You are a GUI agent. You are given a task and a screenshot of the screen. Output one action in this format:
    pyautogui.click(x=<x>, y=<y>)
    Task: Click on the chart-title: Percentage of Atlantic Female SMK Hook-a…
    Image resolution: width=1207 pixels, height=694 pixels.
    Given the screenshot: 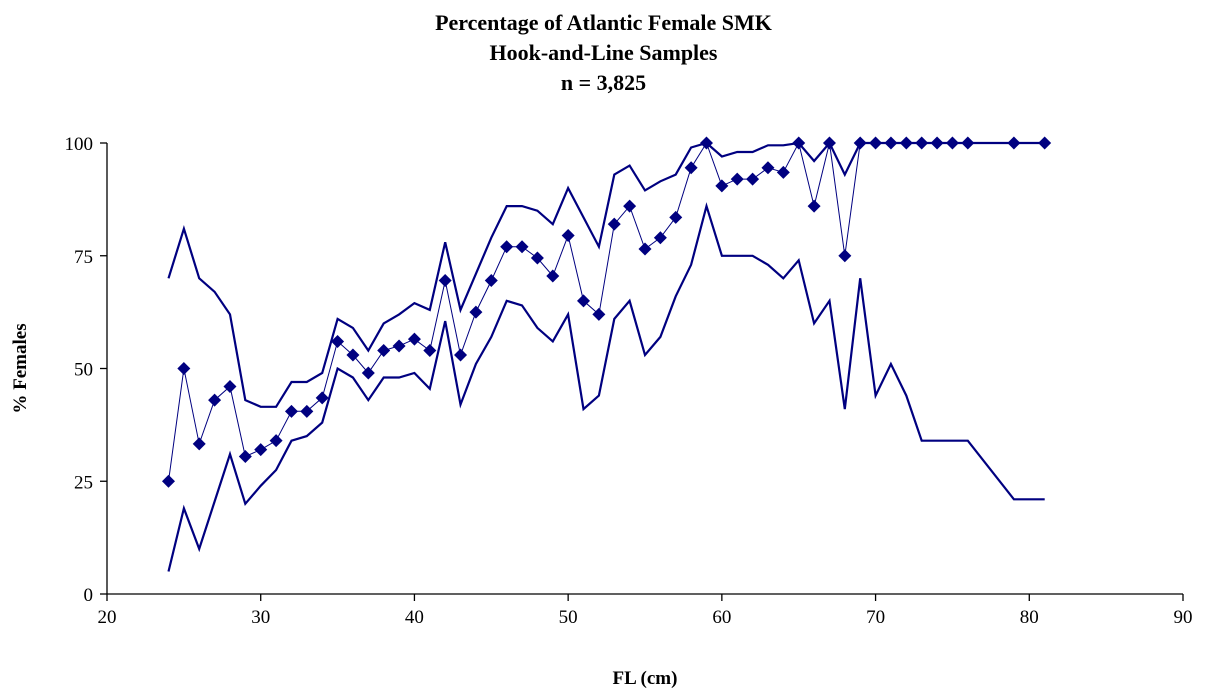 What is the action you would take?
    pyautogui.click(x=603, y=53)
    